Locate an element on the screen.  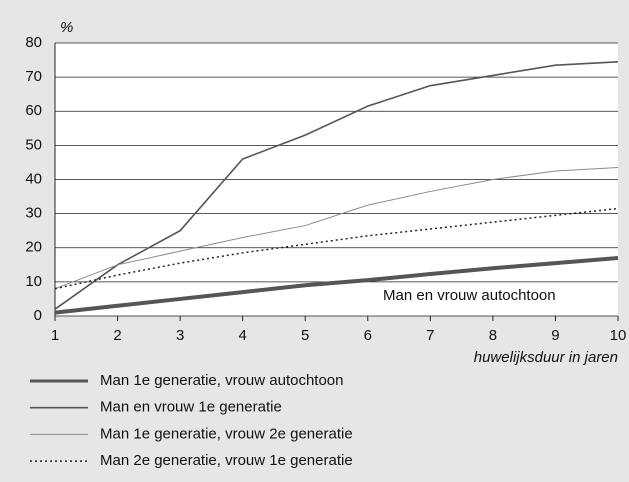
y-tick-label: 50 is located at coordinates (33, 144).